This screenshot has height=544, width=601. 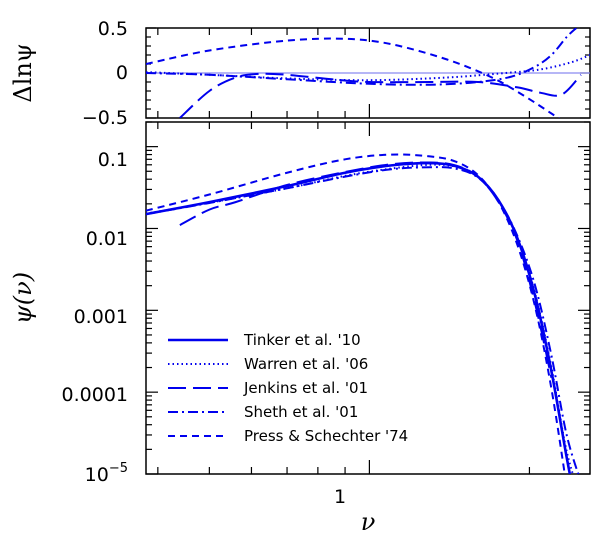 I want to click on residual-series-sheth, so click(x=361, y=57).